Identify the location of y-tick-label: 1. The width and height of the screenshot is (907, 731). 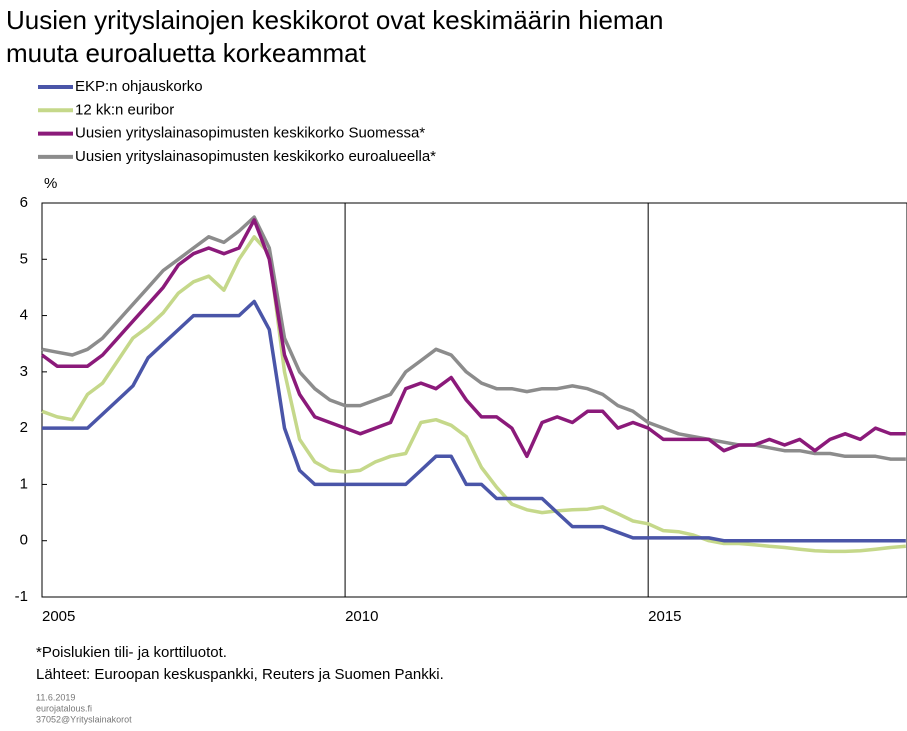
(24, 483).